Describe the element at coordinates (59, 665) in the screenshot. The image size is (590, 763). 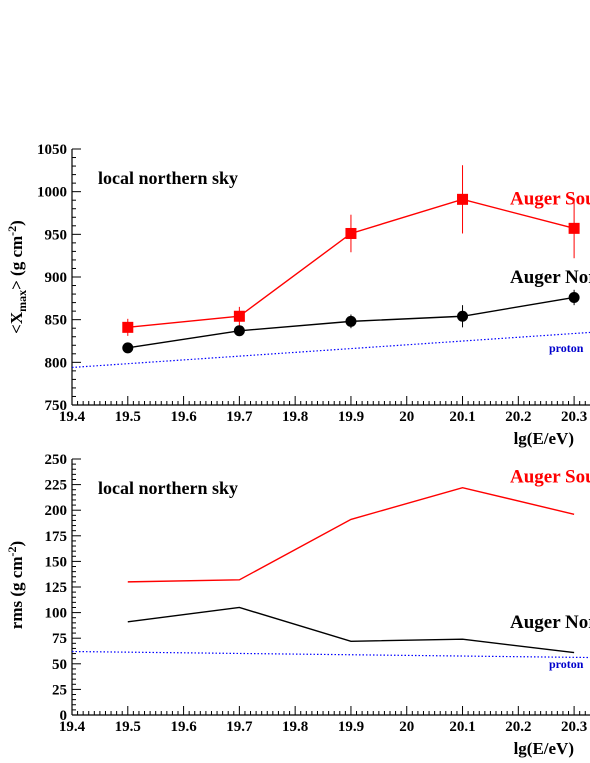
I see `y-tick-label: 50` at that location.